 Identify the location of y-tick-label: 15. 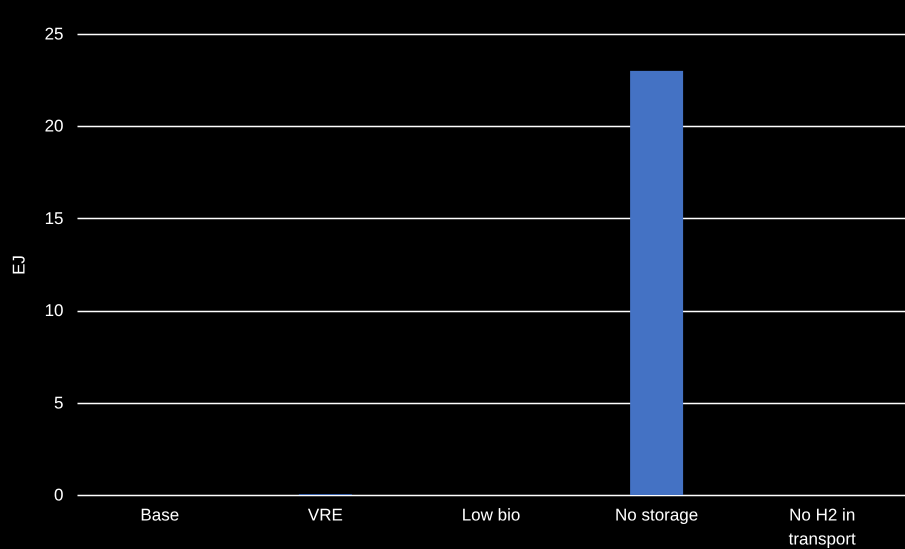
(54, 218).